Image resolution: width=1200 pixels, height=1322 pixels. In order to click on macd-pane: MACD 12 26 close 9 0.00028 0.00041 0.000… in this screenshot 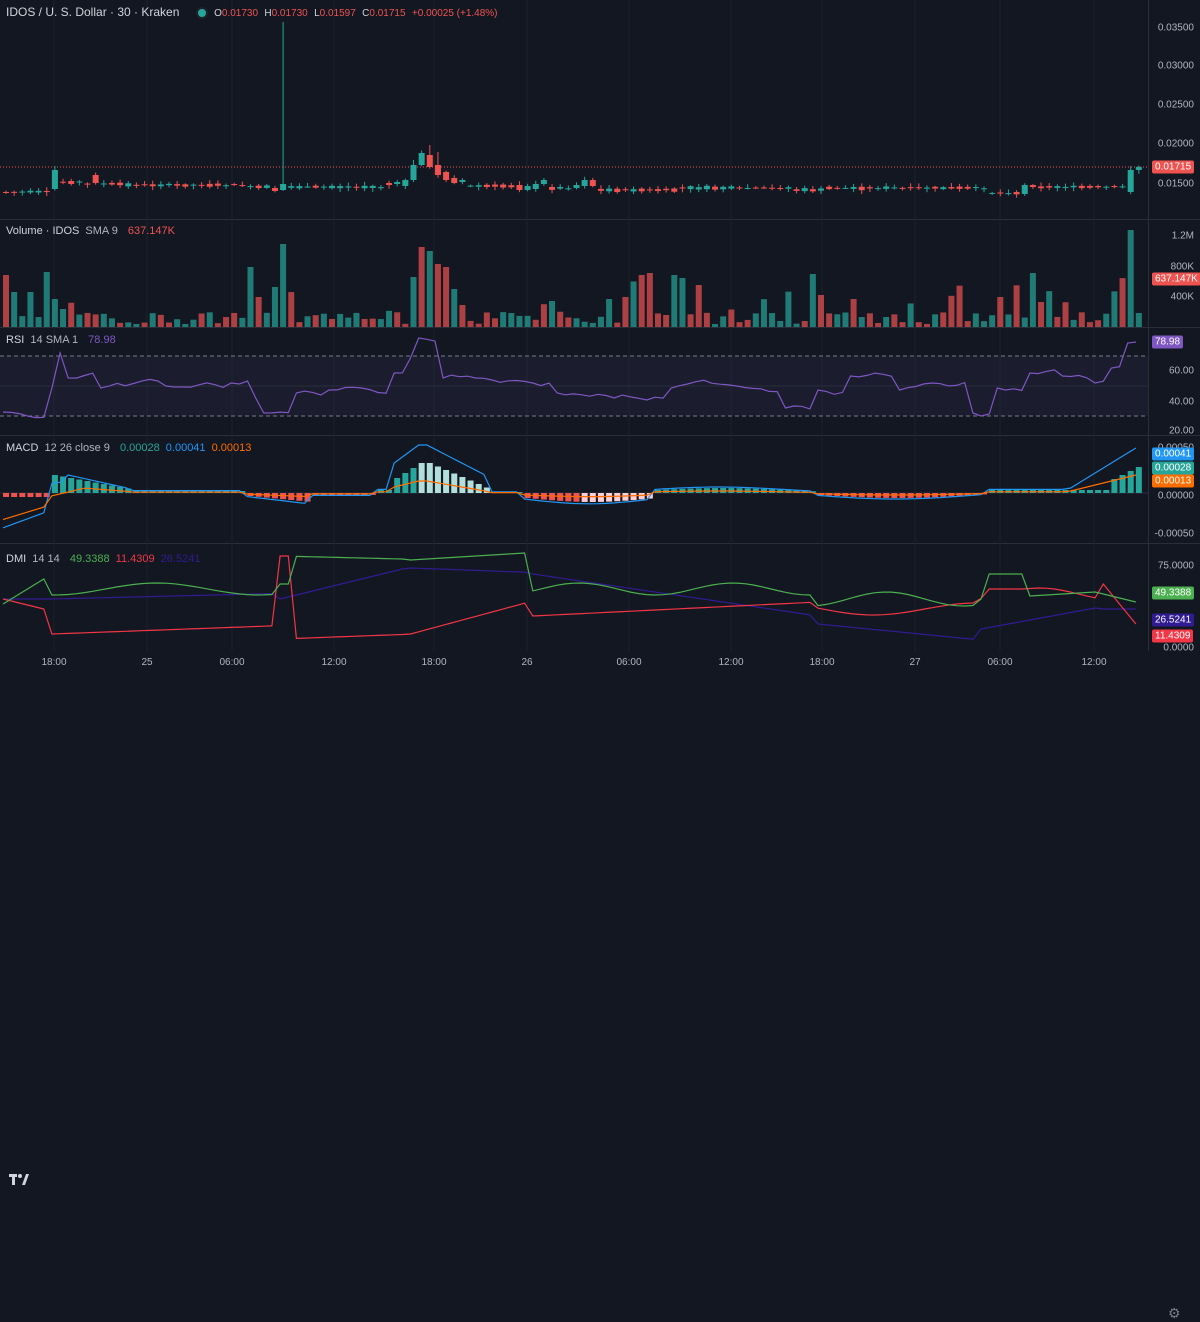, I will do `click(600, 490)`.